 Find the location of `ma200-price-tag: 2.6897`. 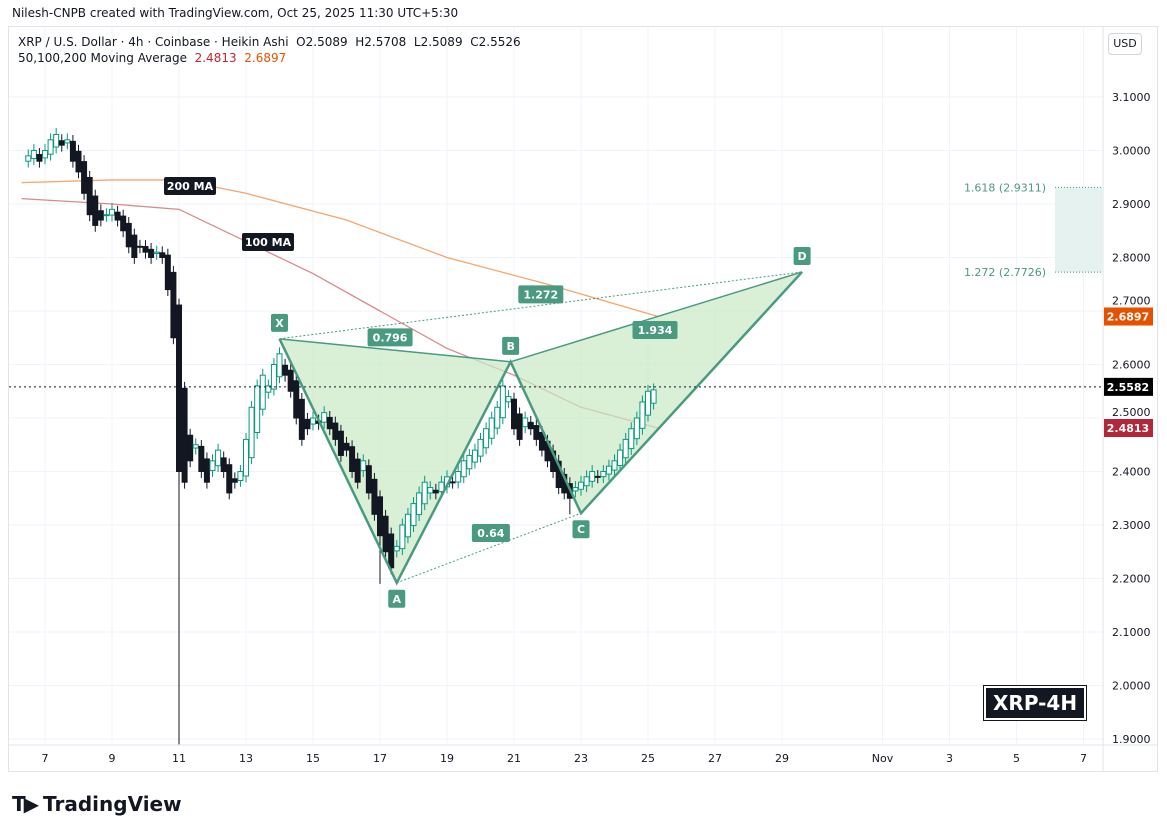

ma200-price-tag: 2.6897 is located at coordinates (1128, 317).